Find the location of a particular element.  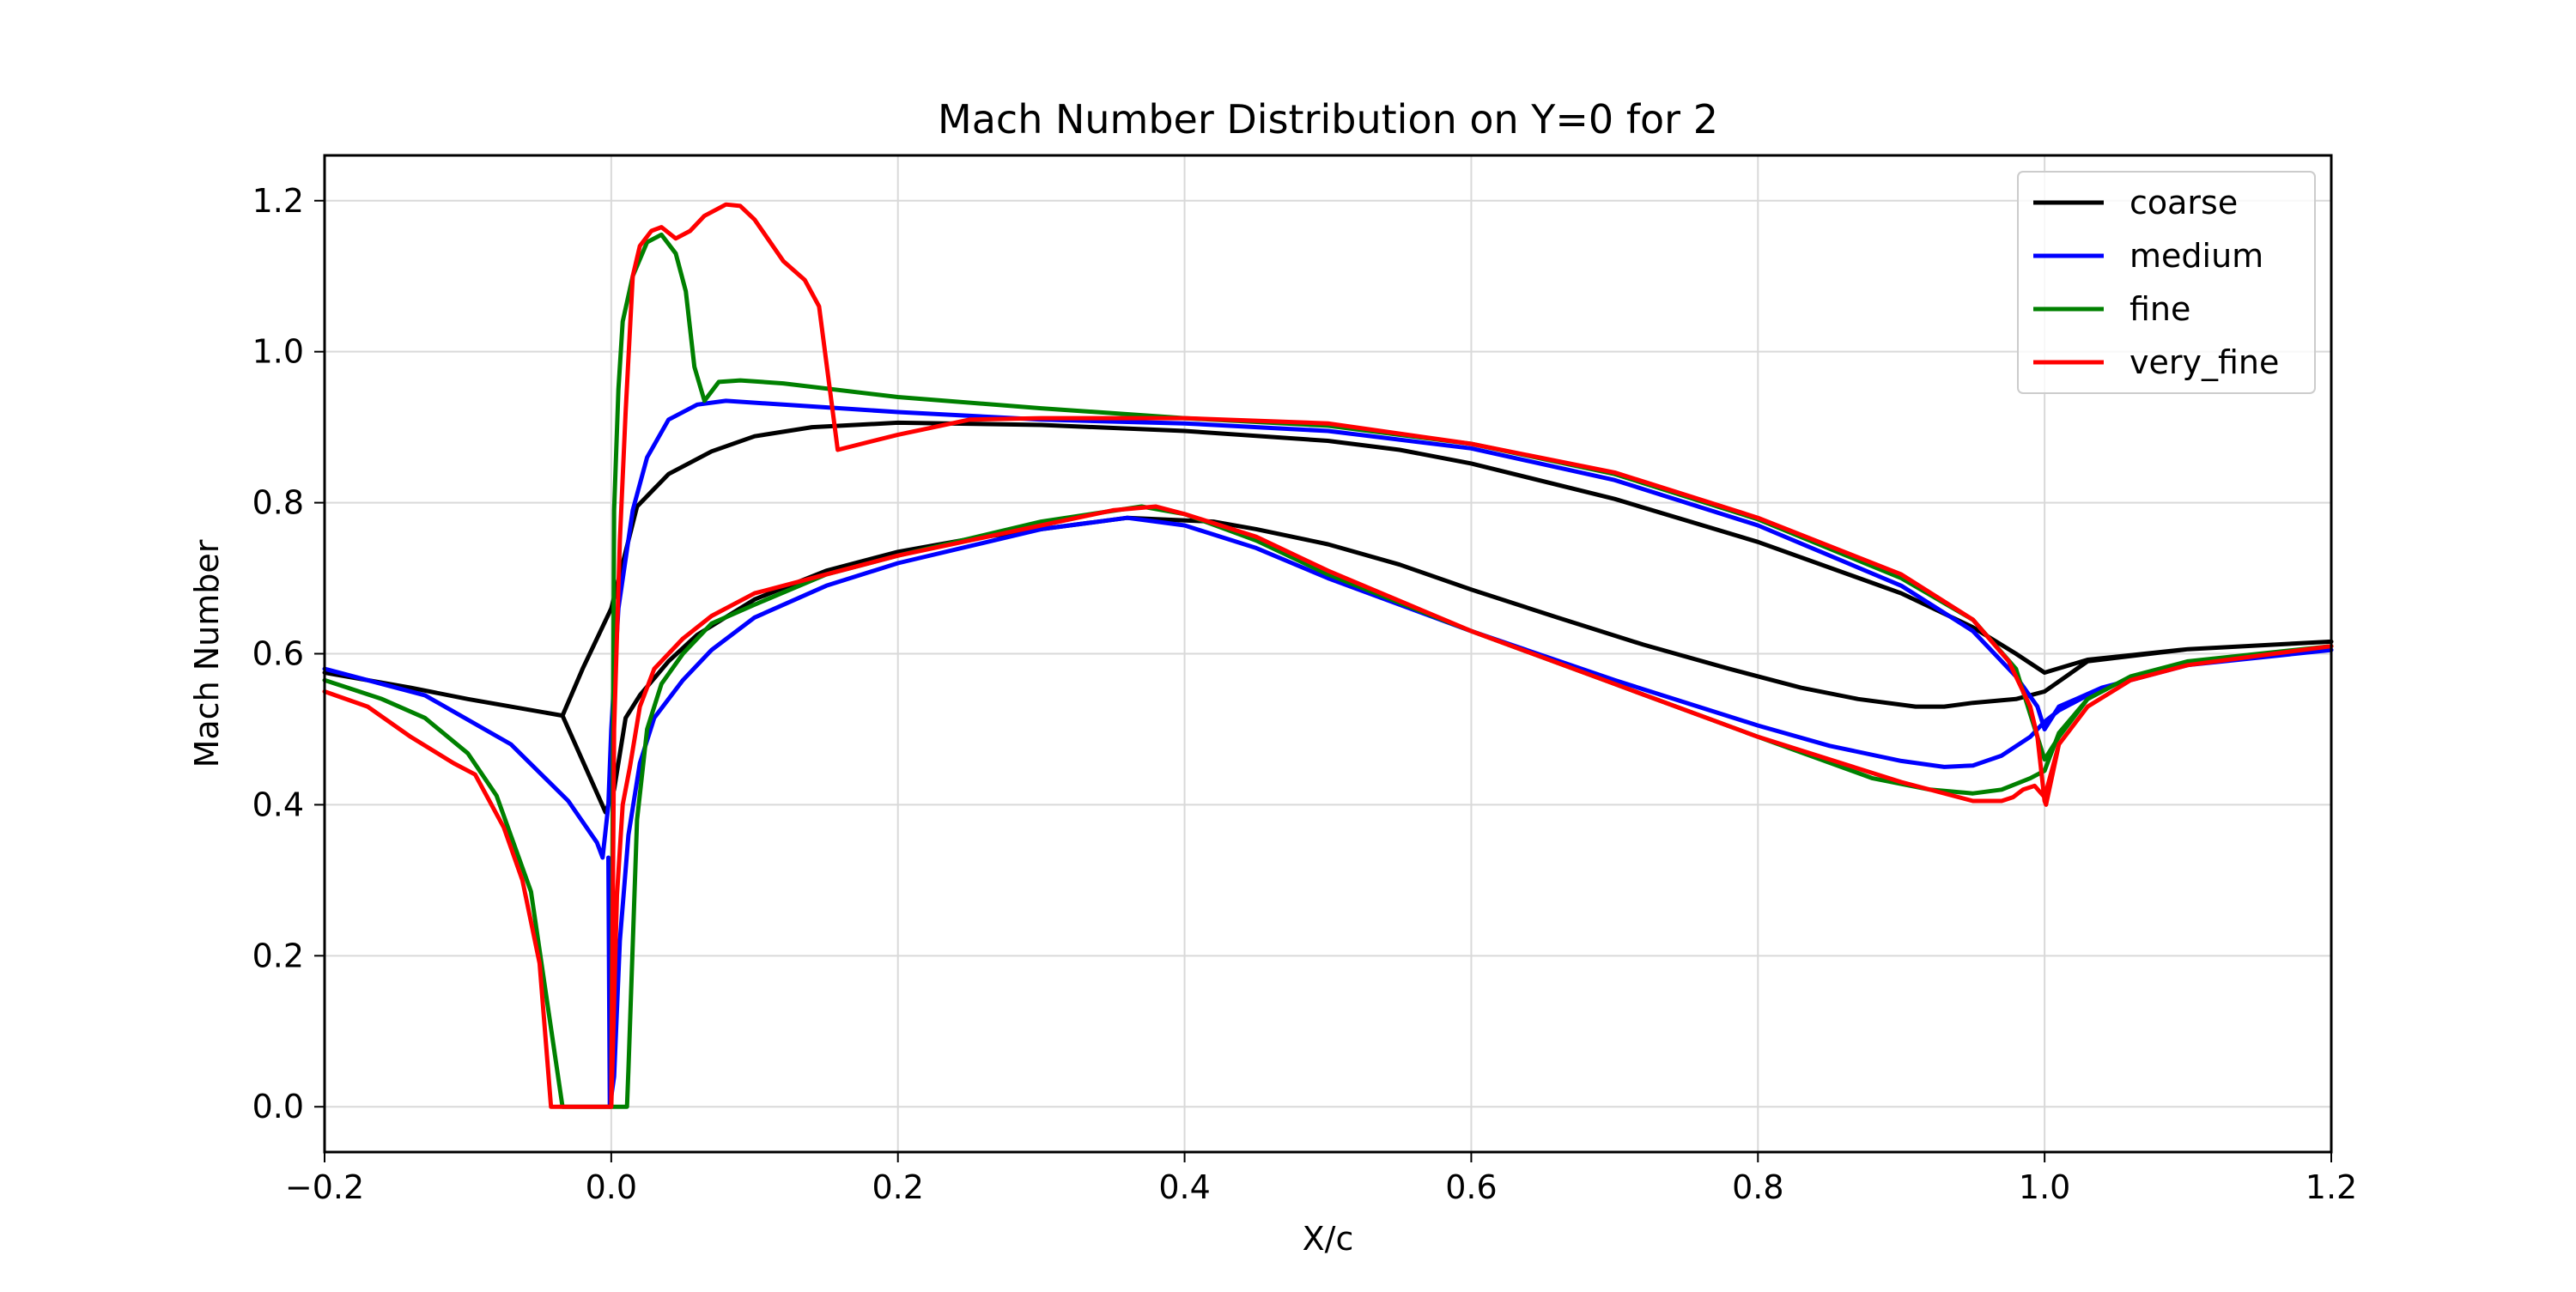

legend-item-very-fine: very_fine is located at coordinates (2156, 362).